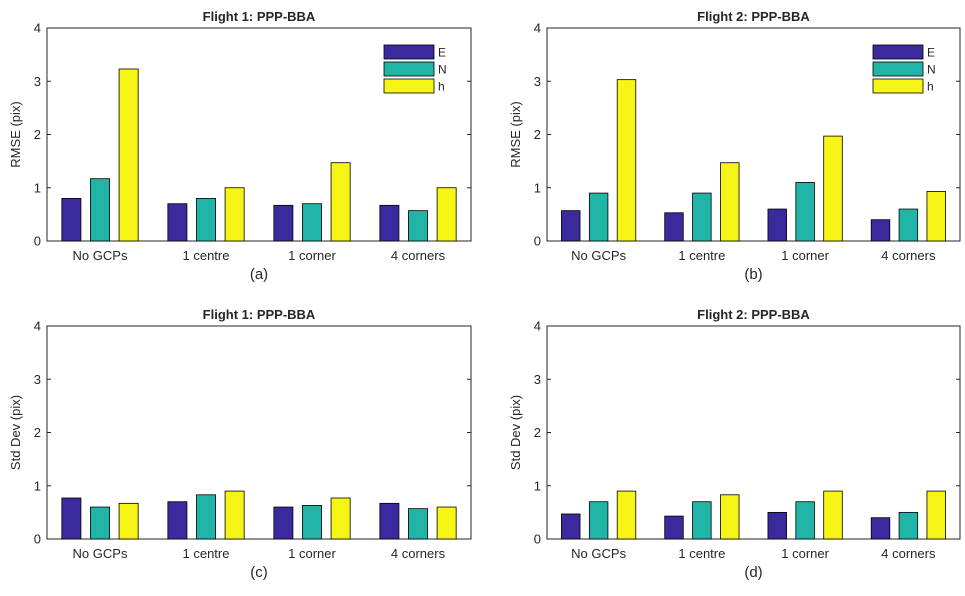 The width and height of the screenshot is (965, 596). Describe the element at coordinates (515, 134) in the screenshot. I see `y-axis-label: RMSE (pix)` at that location.